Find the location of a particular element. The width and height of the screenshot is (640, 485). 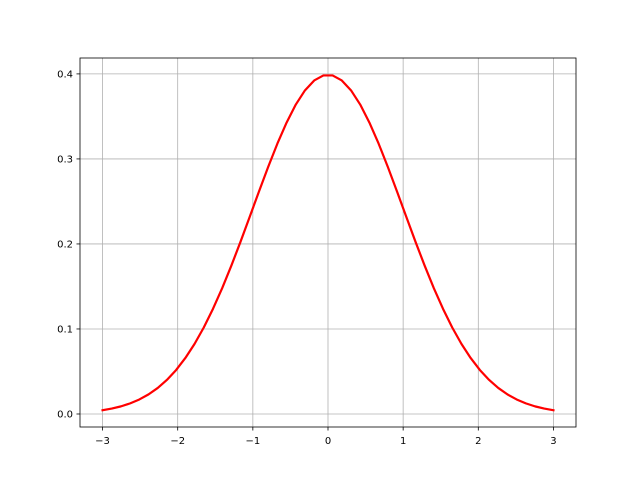

x-tick-label: 2 is located at coordinates (478, 441).